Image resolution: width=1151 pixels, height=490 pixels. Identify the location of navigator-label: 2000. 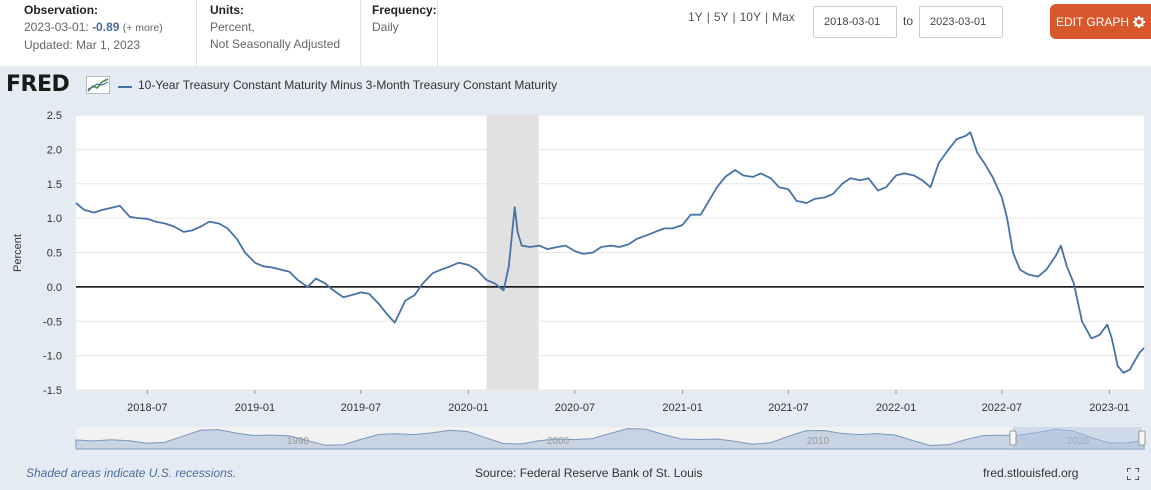
(558, 441).